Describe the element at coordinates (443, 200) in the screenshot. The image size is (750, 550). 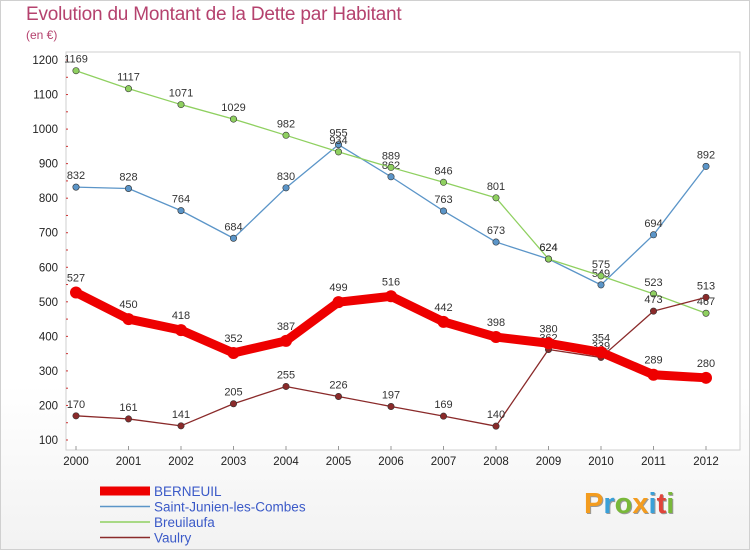
I see `data-label: 763` at that location.